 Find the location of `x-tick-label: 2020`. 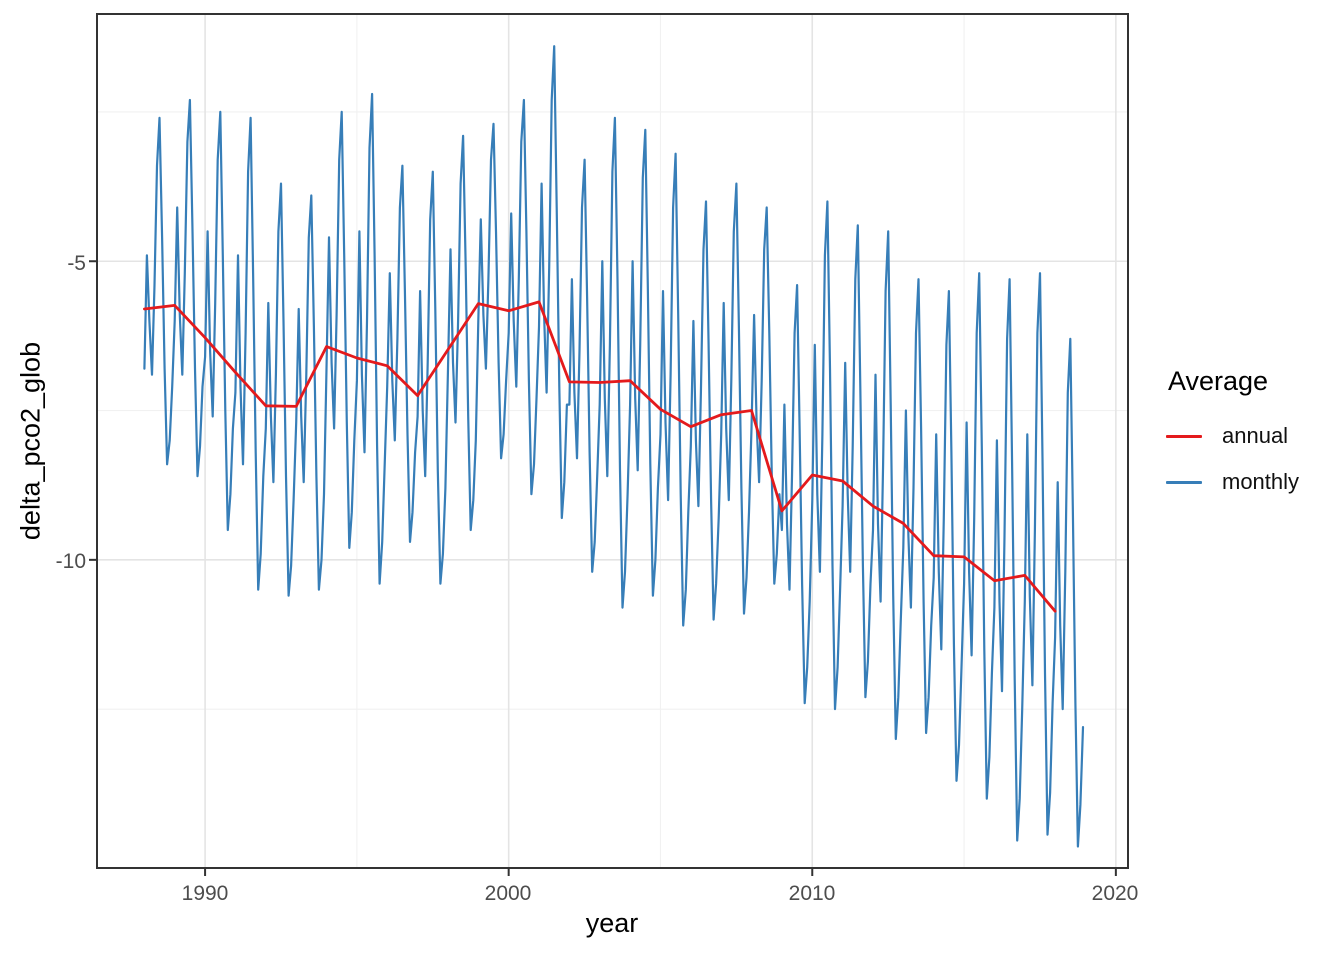

x-tick-label: 2020 is located at coordinates (1115, 893).